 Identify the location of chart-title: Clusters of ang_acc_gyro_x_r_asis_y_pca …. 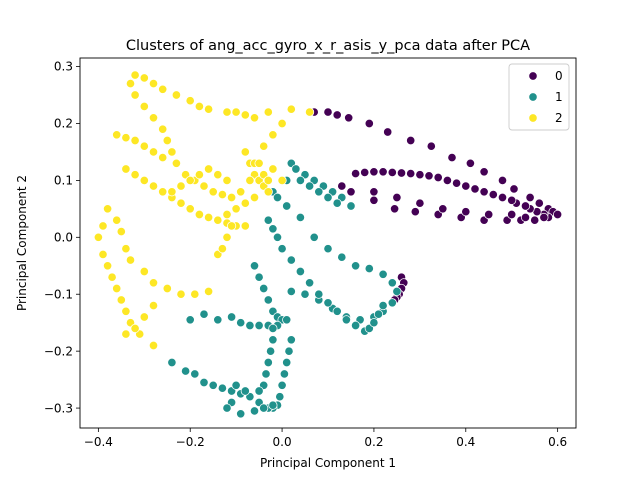
(328, 46).